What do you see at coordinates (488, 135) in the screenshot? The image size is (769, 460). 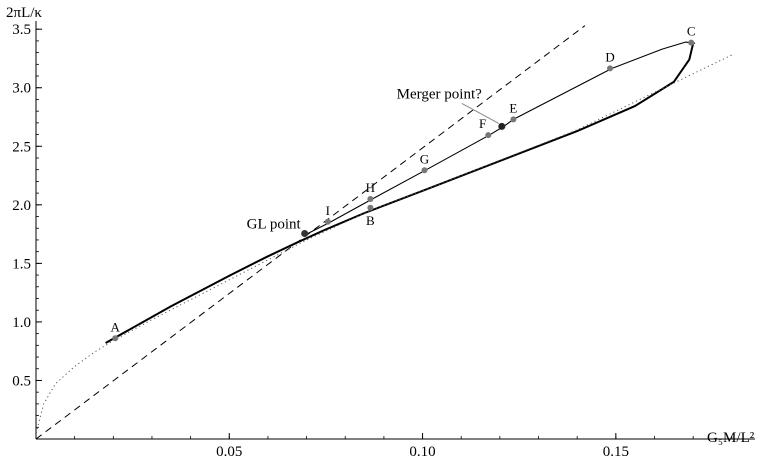 I see `point-f-marker` at bounding box center [488, 135].